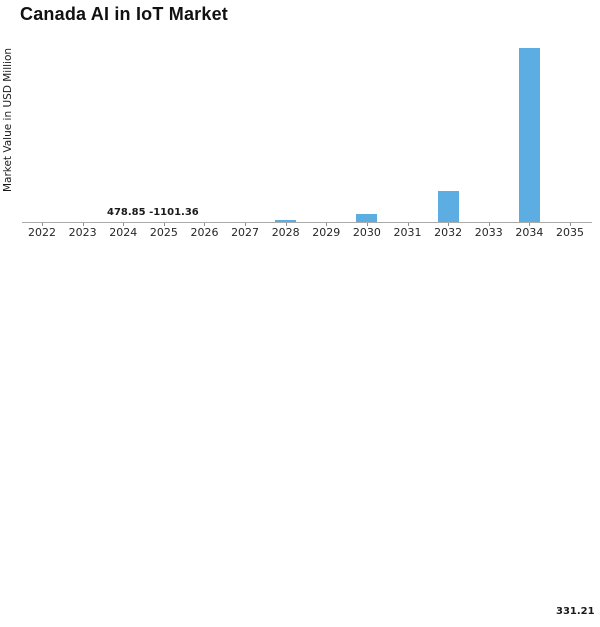 Image resolution: width=600 pixels, height=627 pixels. Describe the element at coordinates (204, 232) in the screenshot. I see `x-tick-label-2026: 2026` at that location.